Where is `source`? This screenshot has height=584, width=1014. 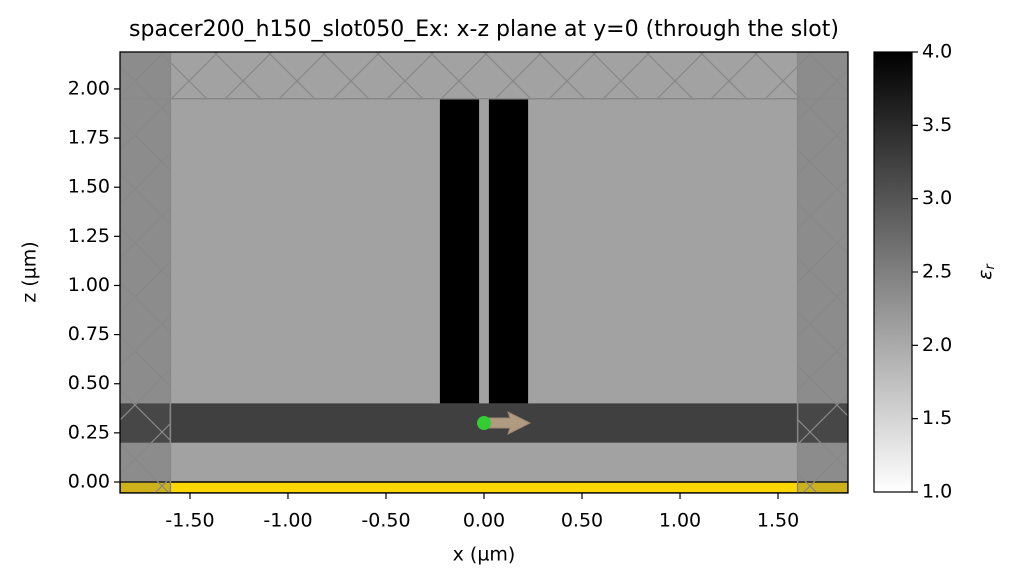 source is located at coordinates (484, 423).